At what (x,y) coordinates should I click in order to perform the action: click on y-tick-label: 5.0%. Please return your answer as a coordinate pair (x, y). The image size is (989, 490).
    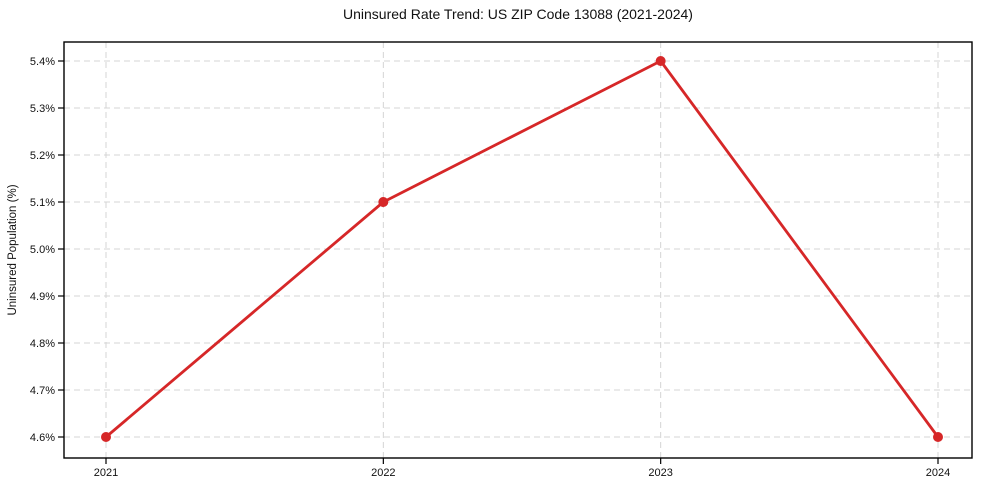
    Looking at the image, I should click on (42, 250).